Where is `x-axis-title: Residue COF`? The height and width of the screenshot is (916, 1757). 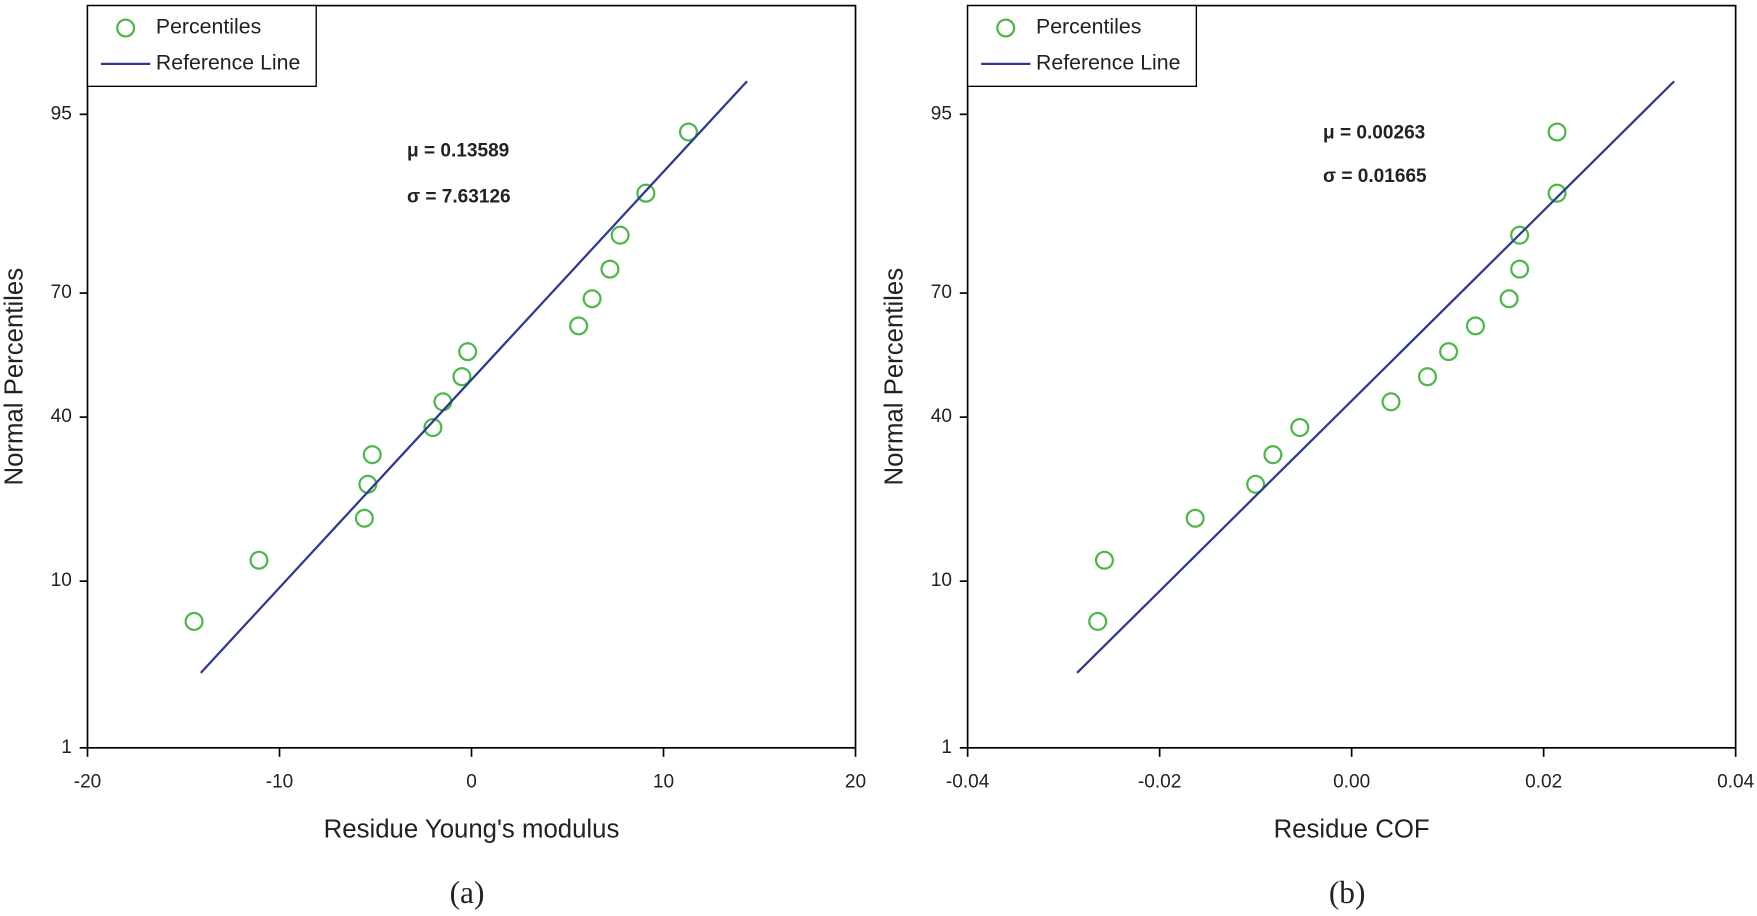
x-axis-title: Residue COF is located at coordinates (1352, 830).